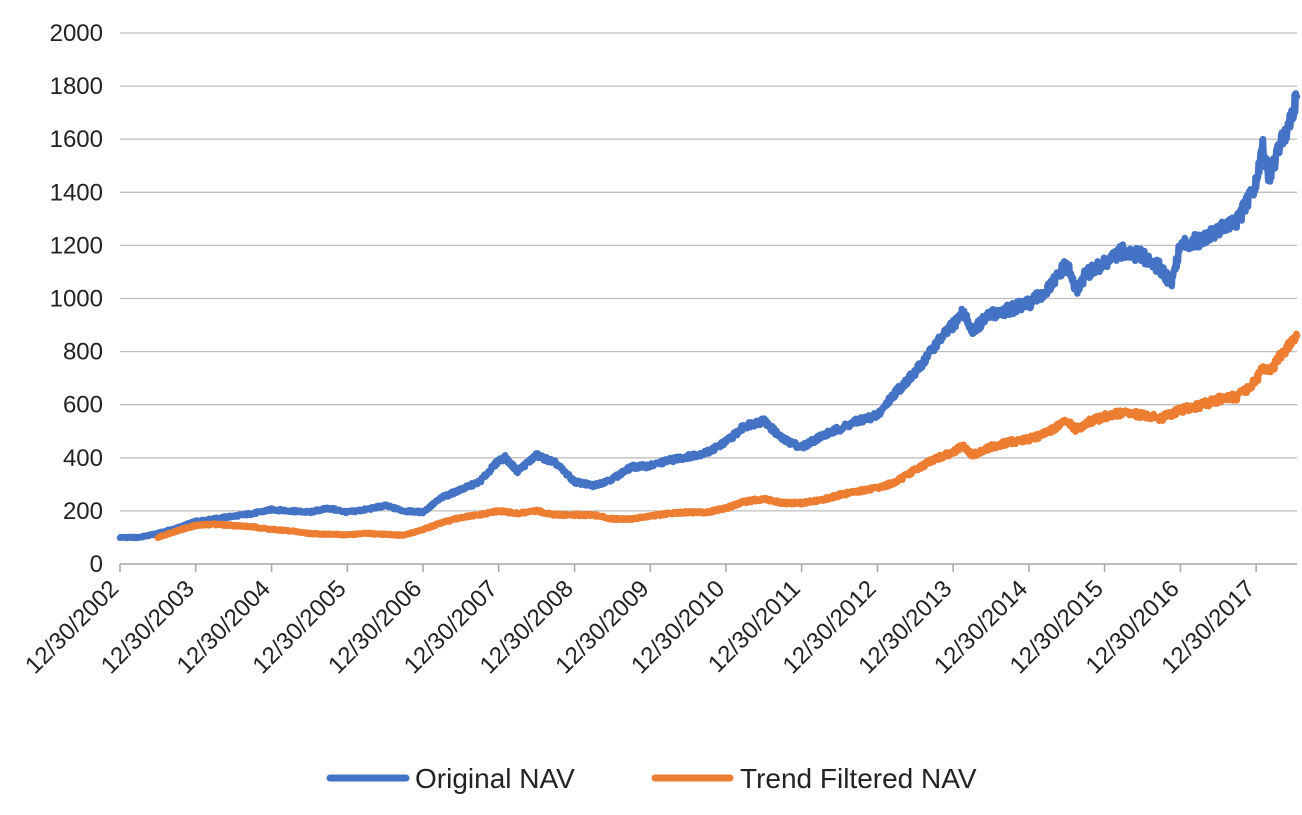 The image size is (1302, 815). Describe the element at coordinates (76, 86) in the screenshot. I see `y-tick-label: 1800` at that location.